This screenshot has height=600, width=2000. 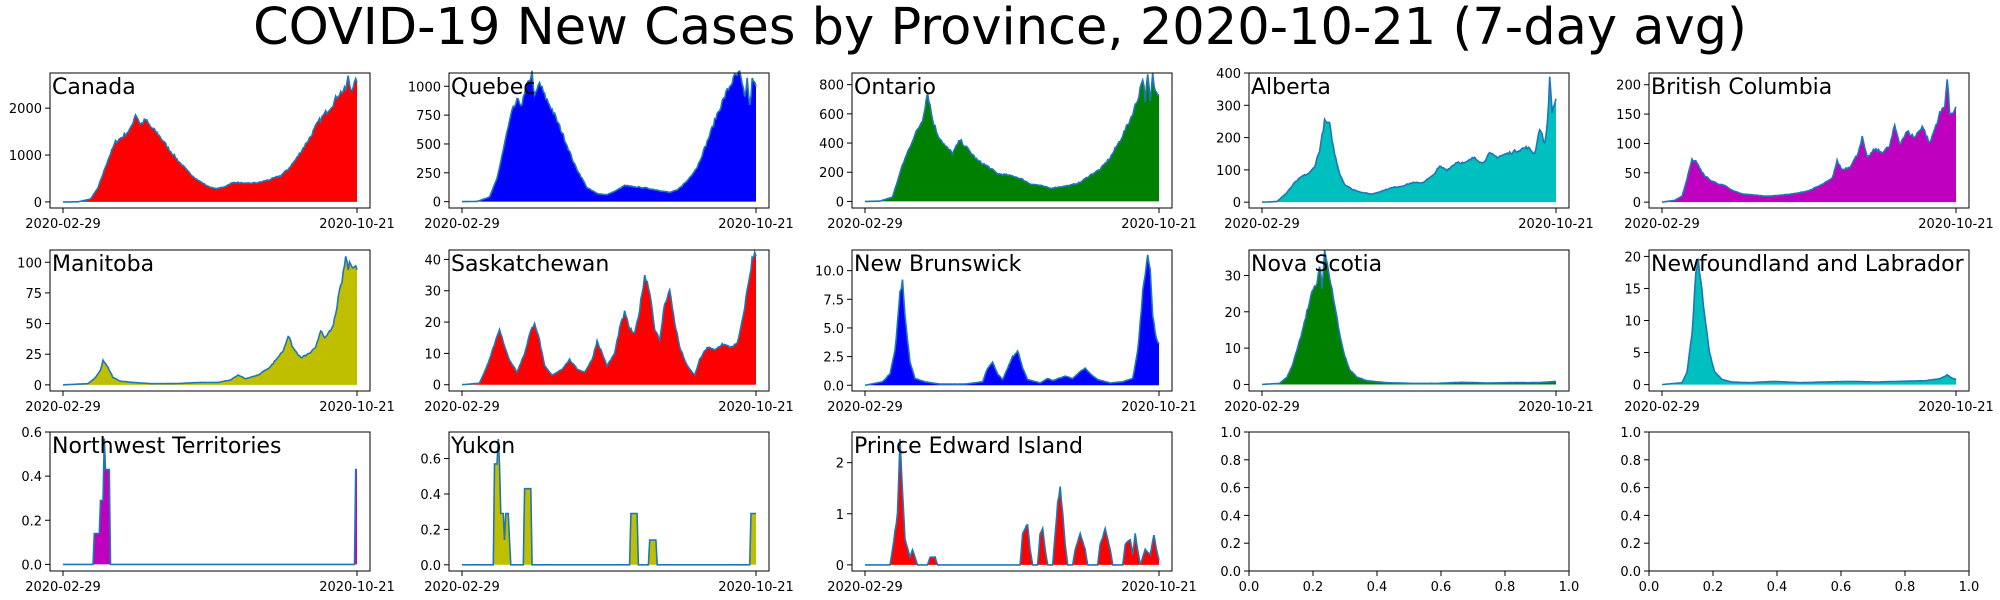 What do you see at coordinates (482, 446) in the screenshot?
I see `subplot-label: Yukon` at bounding box center [482, 446].